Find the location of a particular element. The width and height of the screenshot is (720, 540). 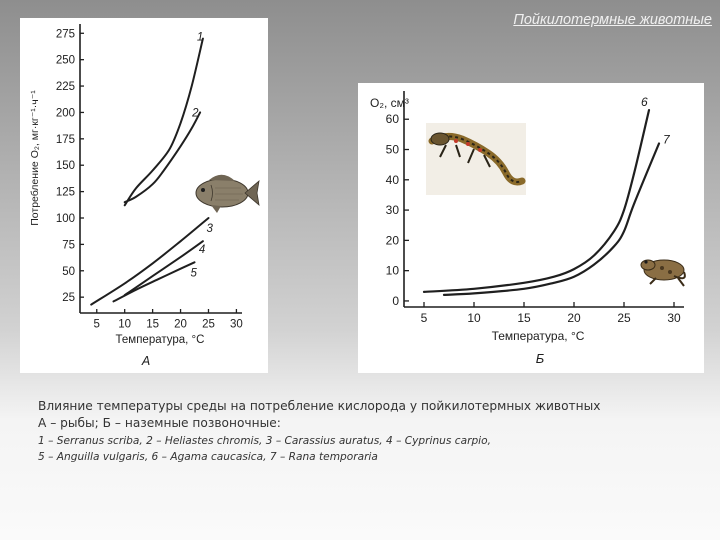

series-label-7: 7 is located at coordinates (667, 139).